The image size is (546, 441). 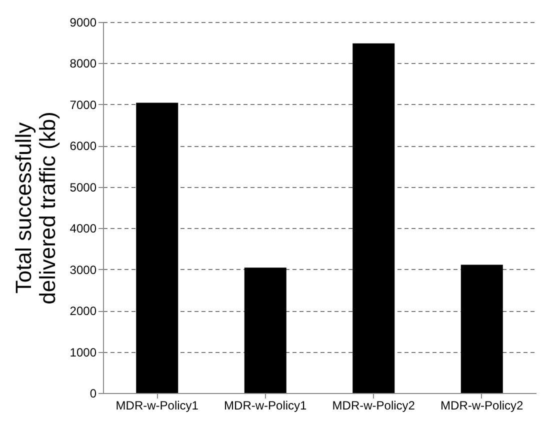 I want to click on y-axis-title: Total successfully delivered traffic (kb), so click(x=35, y=208).